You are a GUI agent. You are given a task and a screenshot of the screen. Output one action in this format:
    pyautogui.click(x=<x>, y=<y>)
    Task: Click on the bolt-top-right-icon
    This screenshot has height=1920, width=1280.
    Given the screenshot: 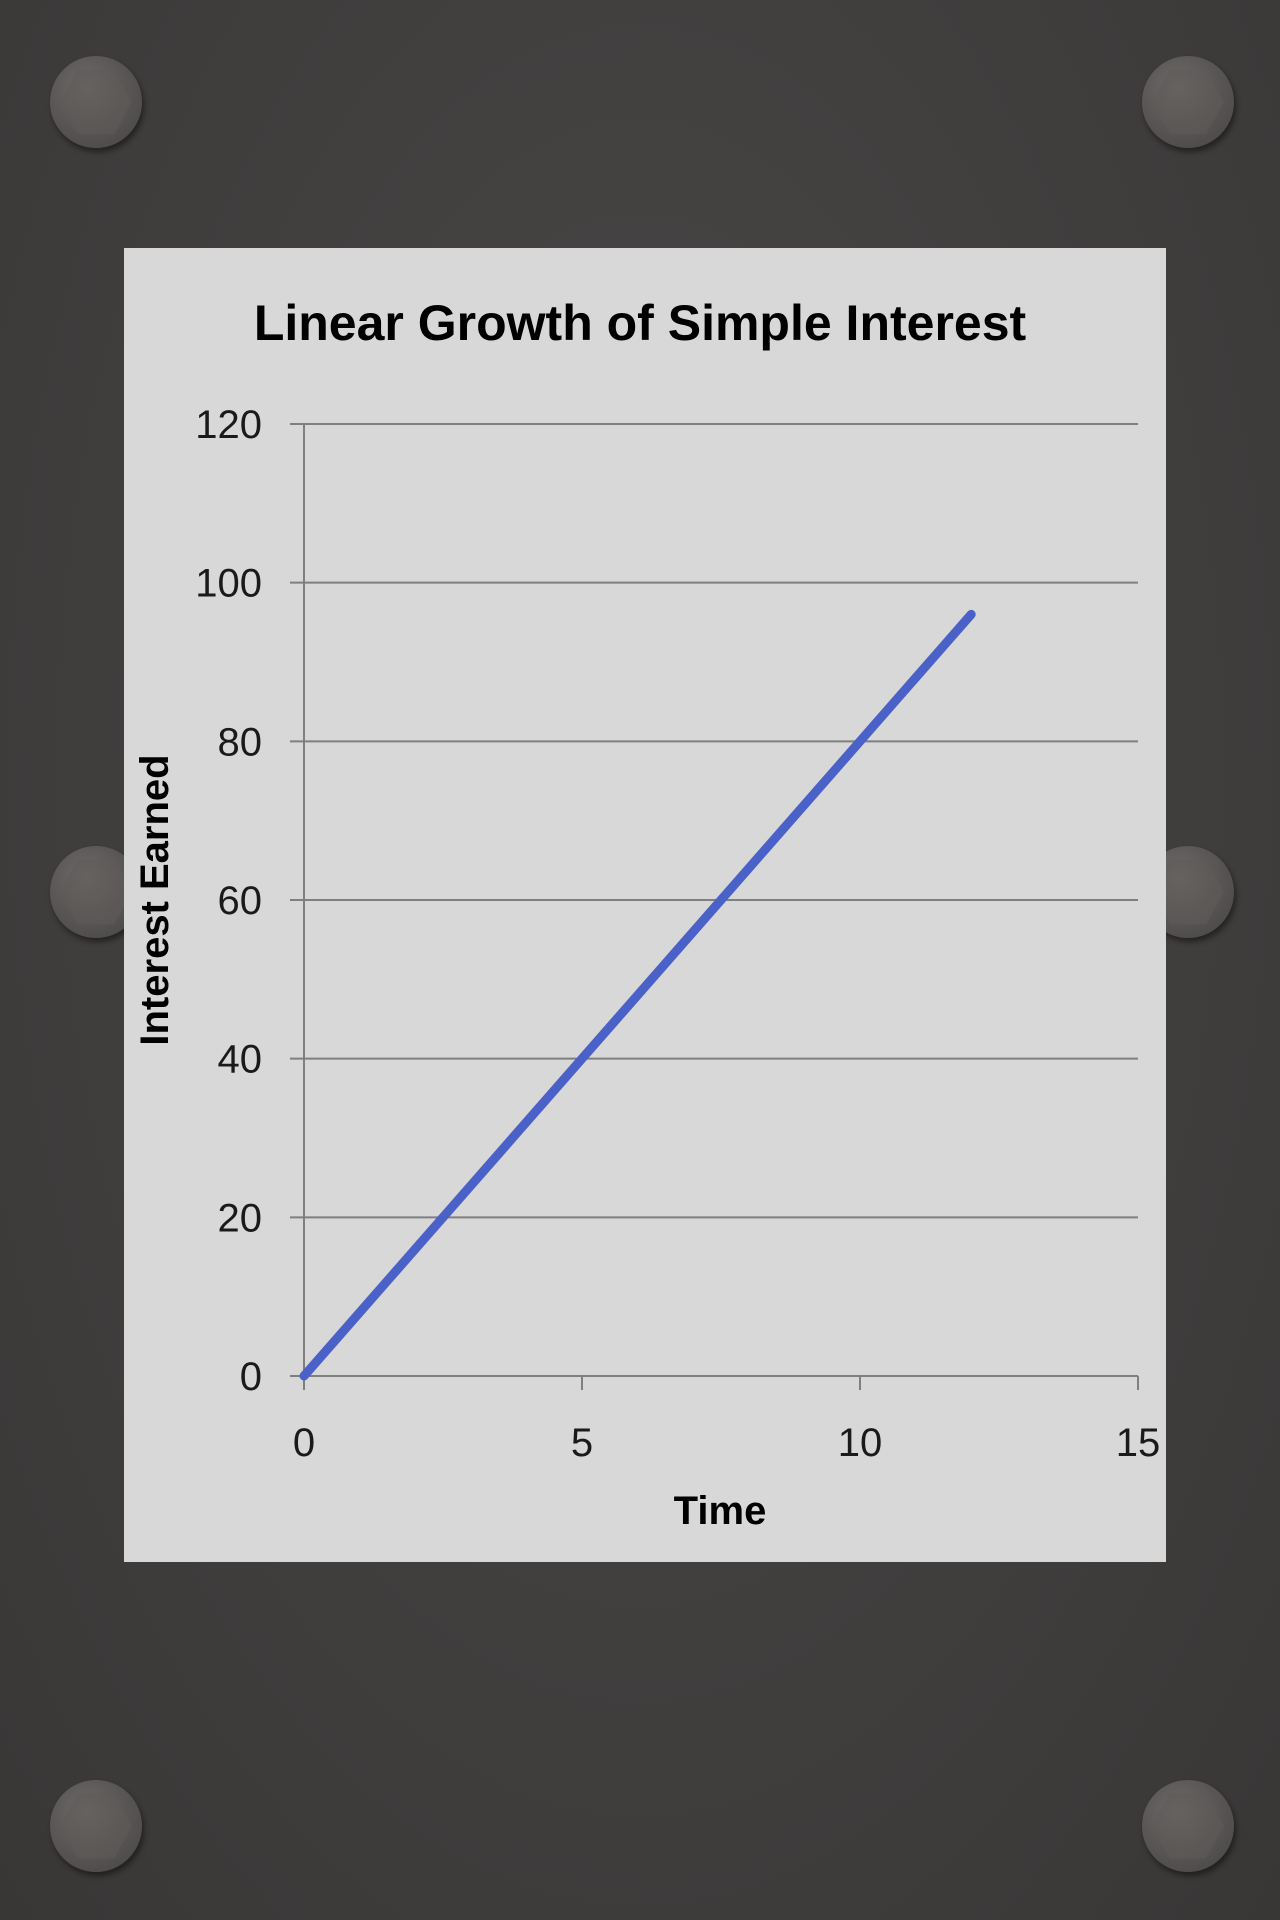 What is the action you would take?
    pyautogui.click(x=1188, y=102)
    